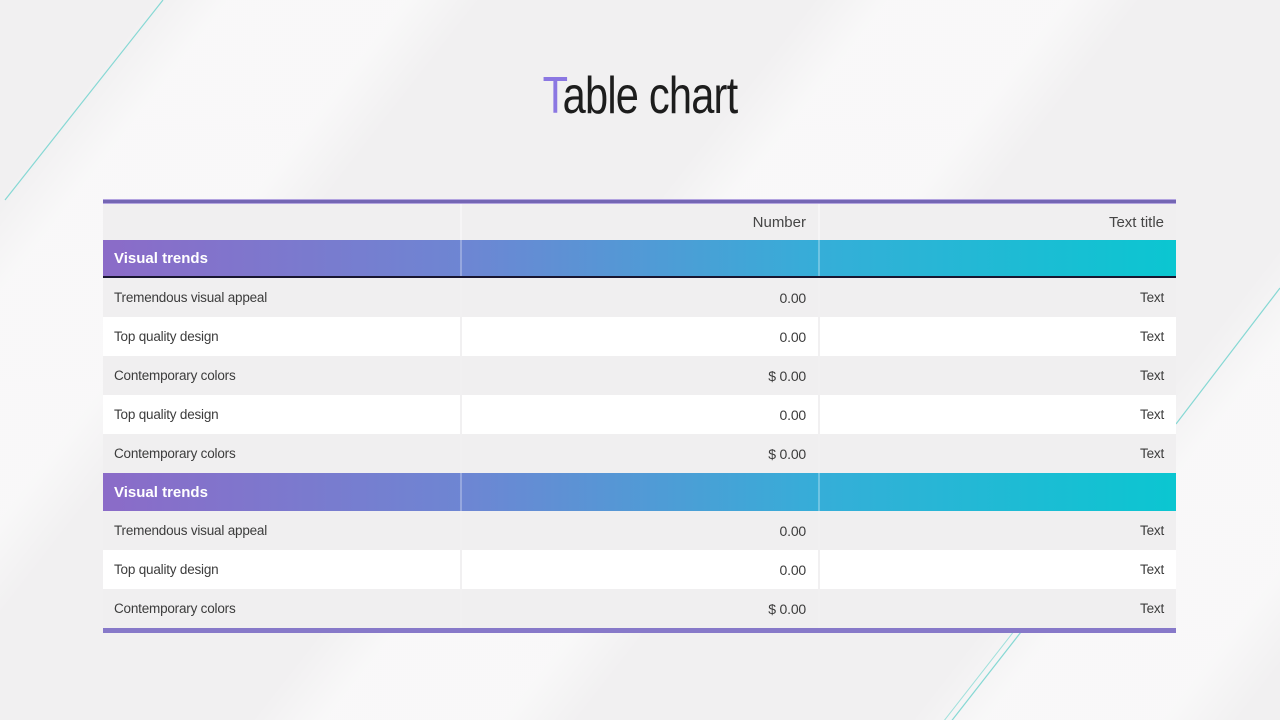 The height and width of the screenshot is (720, 1280). What do you see at coordinates (639, 630) in the screenshot?
I see `table-bottom-border` at bounding box center [639, 630].